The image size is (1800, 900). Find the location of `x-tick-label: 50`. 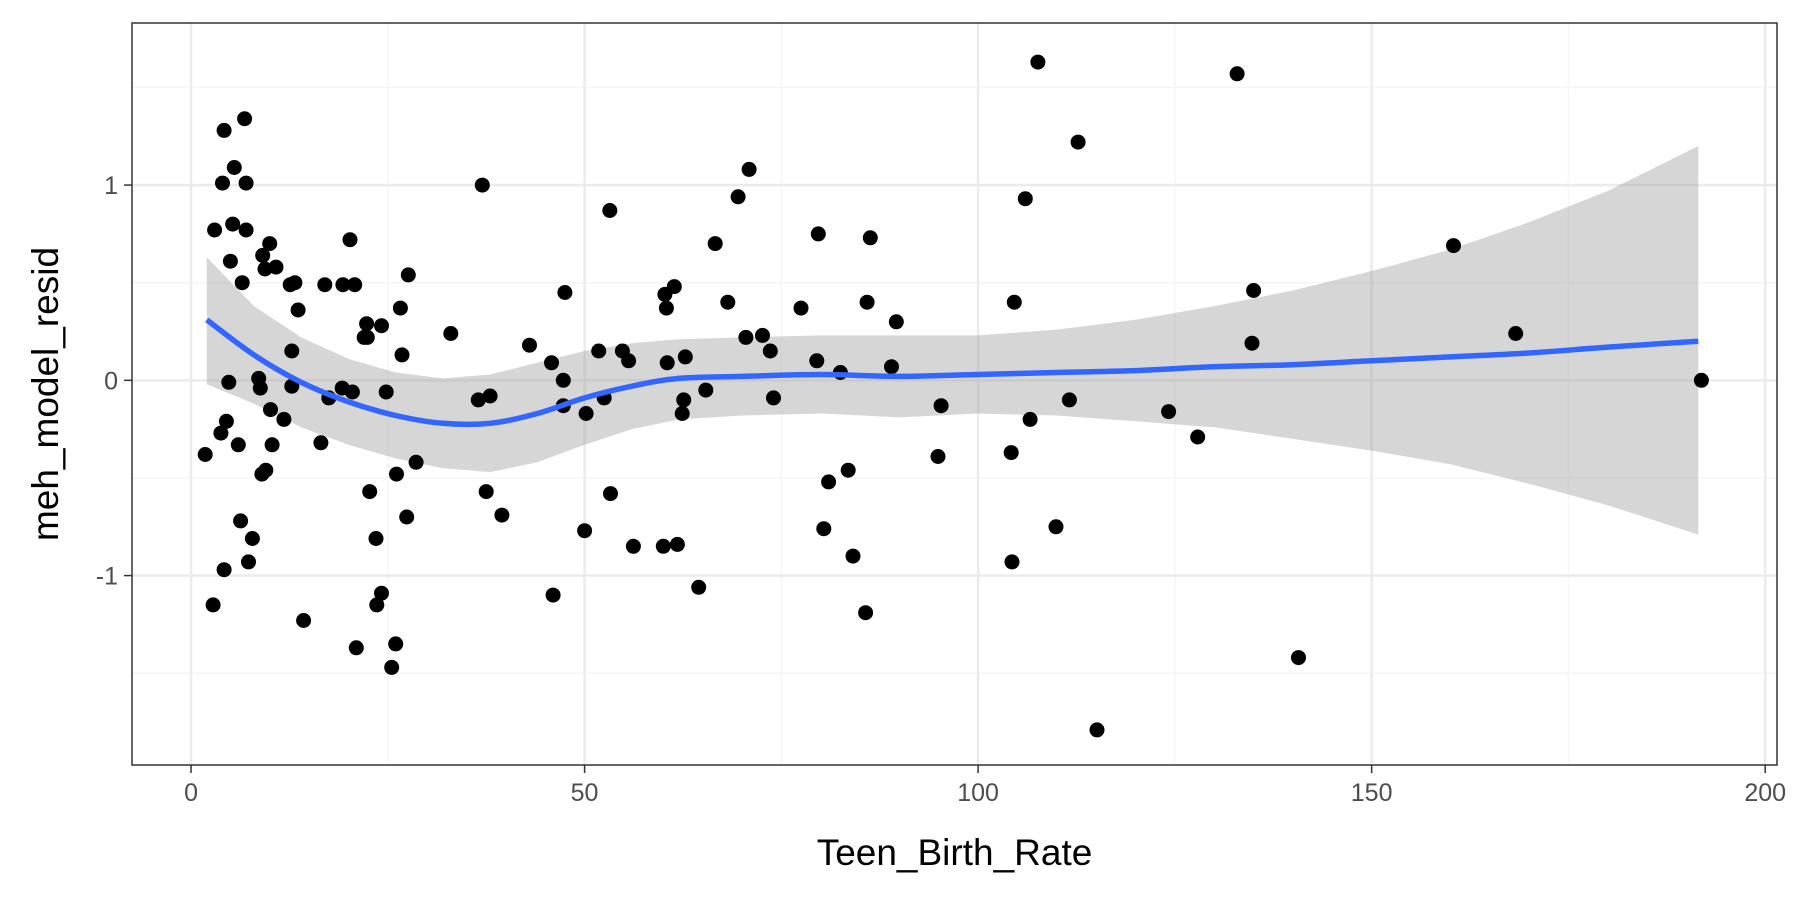

x-tick-label: 50 is located at coordinates (585, 793).